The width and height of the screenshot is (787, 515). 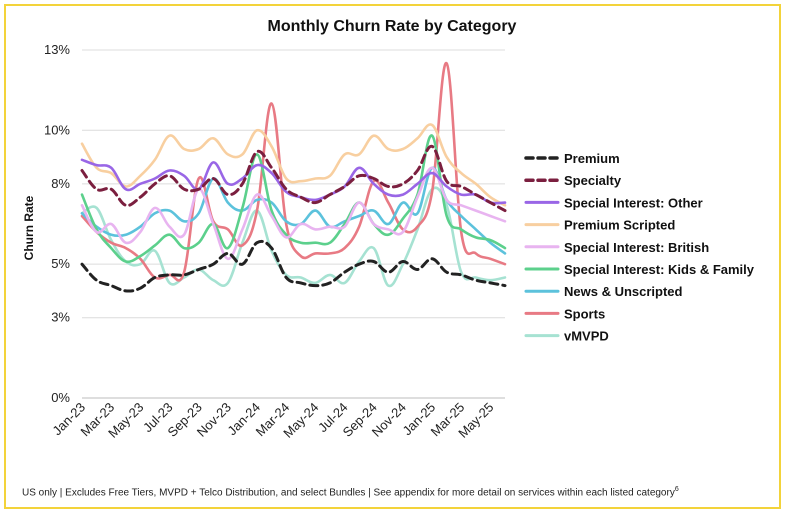 I want to click on series-line-special-interest-kids-family, so click(x=293, y=199).